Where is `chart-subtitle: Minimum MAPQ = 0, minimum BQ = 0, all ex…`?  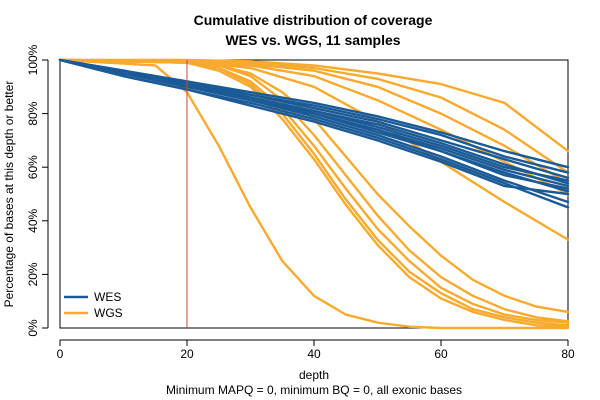 chart-subtitle: Minimum MAPQ = 0, minimum BQ = 0, all ex… is located at coordinates (314, 390).